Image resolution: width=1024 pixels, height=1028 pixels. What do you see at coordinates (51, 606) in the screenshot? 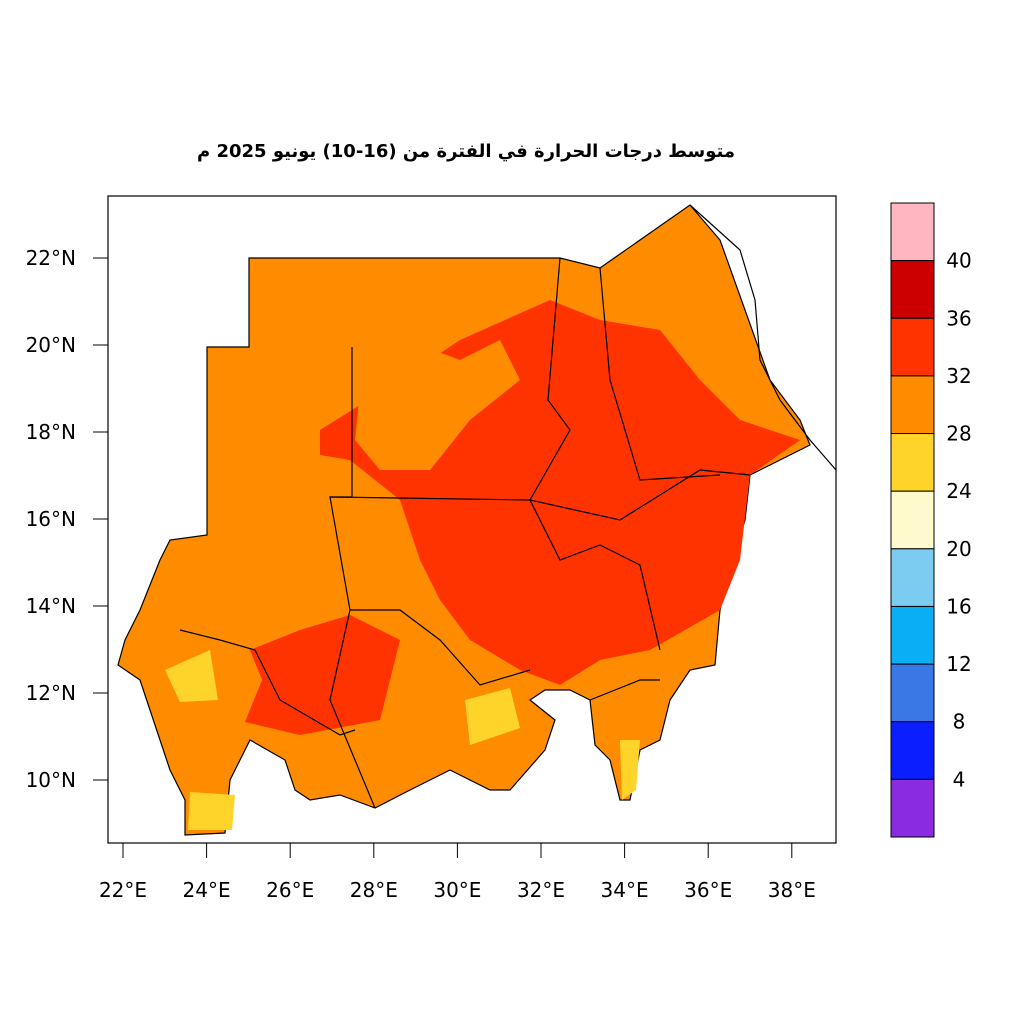
I see `lat-tick-label: 14°N` at bounding box center [51, 606].